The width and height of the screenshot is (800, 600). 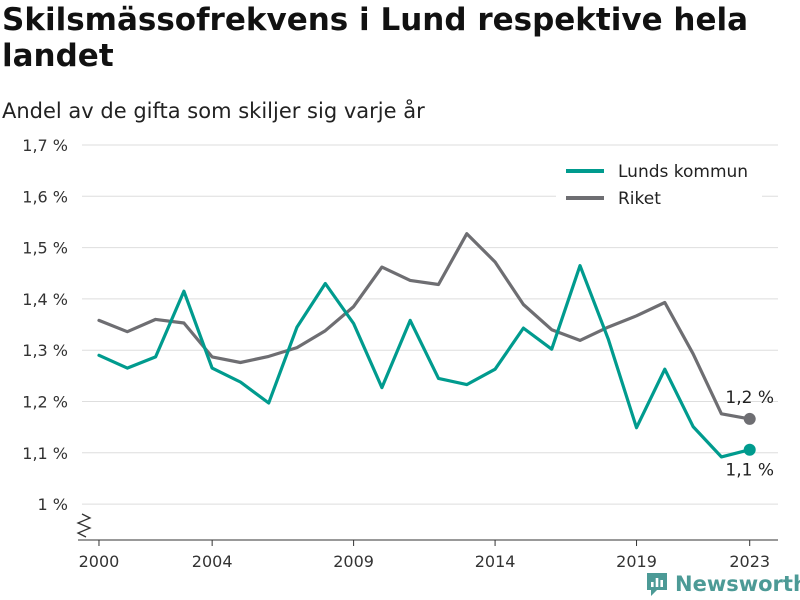 I want to click on y-tick-label: 1,3 %, so click(x=45, y=350).